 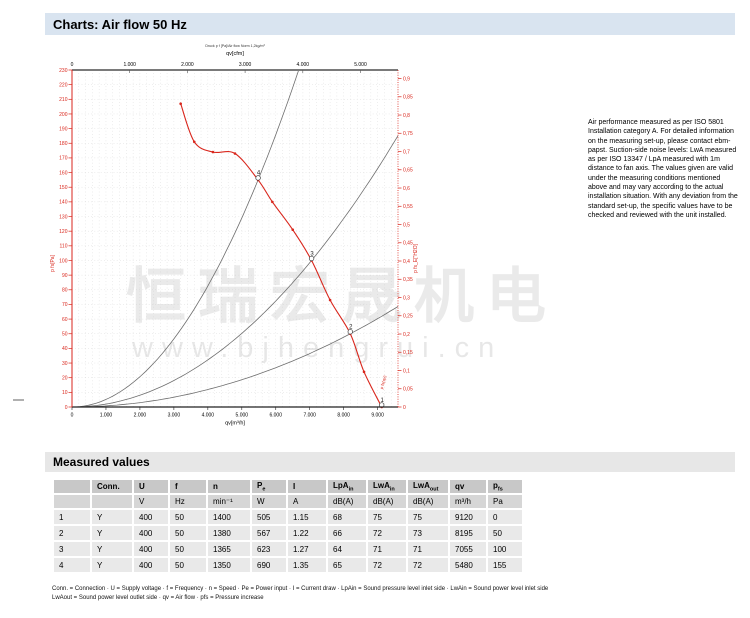 What do you see at coordinates (72, 65) in the screenshot?
I see `top-axis-tick-label: 0` at bounding box center [72, 65].